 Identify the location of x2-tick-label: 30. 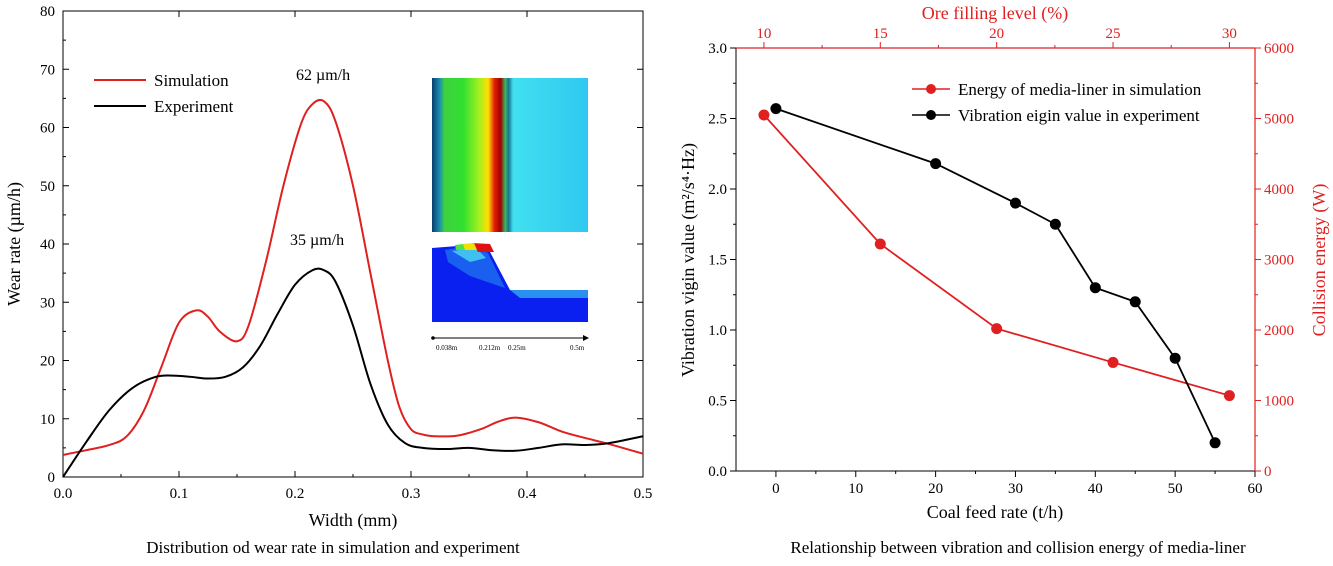
(1229, 34).